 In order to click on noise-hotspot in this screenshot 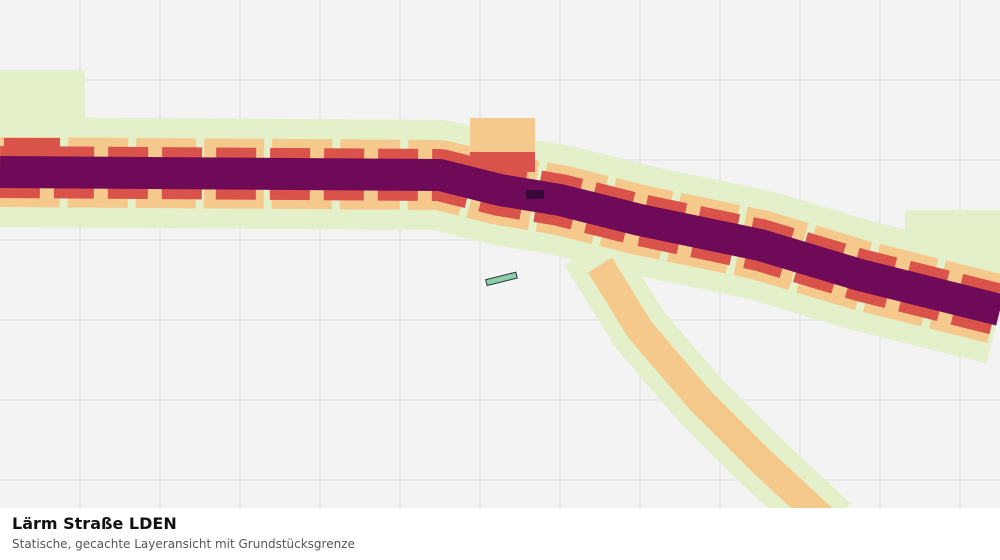, I will do `click(535, 194)`.